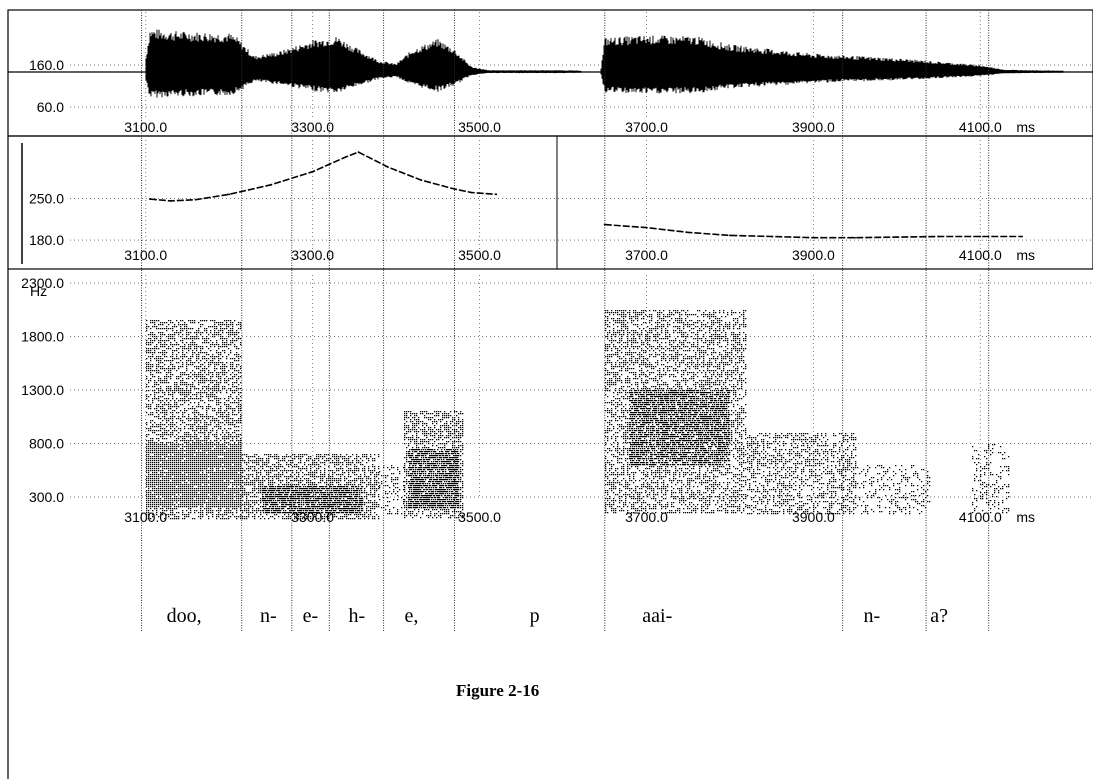 This screenshot has height=779, width=1093. What do you see at coordinates (813, 127) in the screenshot?
I see `waveform-x-tick-label: 3900.0` at bounding box center [813, 127].